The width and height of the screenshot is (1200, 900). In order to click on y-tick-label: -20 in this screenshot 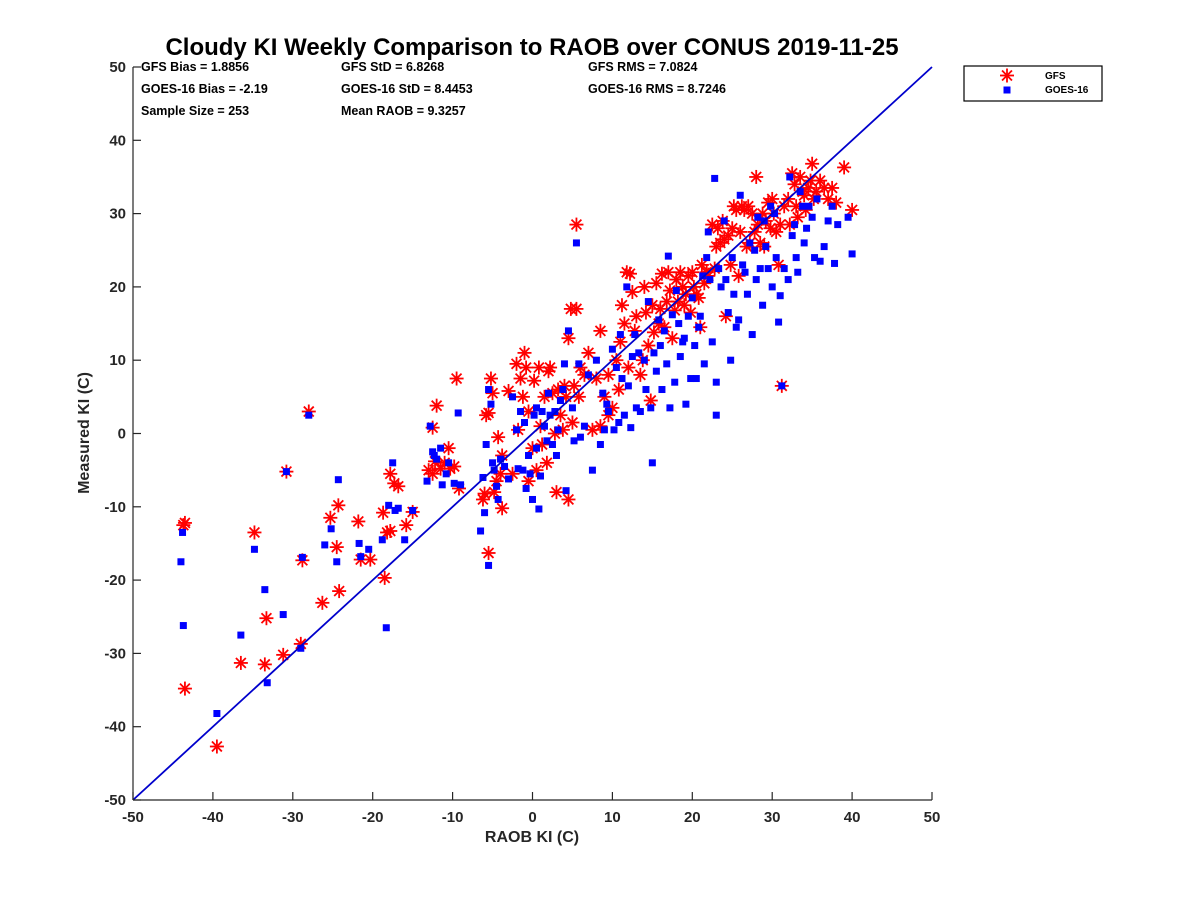, I will do `click(115, 580)`.